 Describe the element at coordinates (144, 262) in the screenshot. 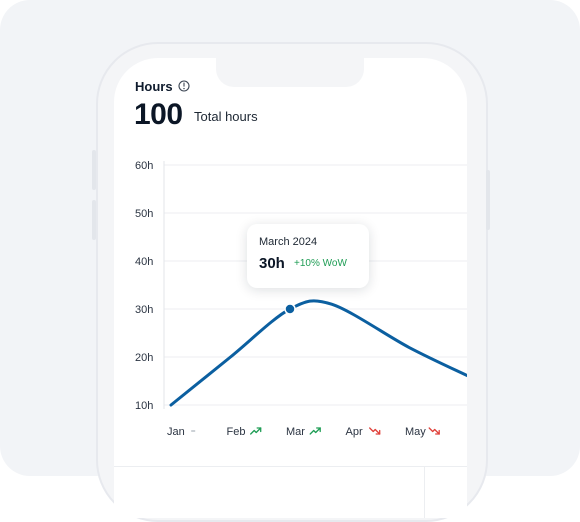

I see `y-tick-label: 40h` at that location.